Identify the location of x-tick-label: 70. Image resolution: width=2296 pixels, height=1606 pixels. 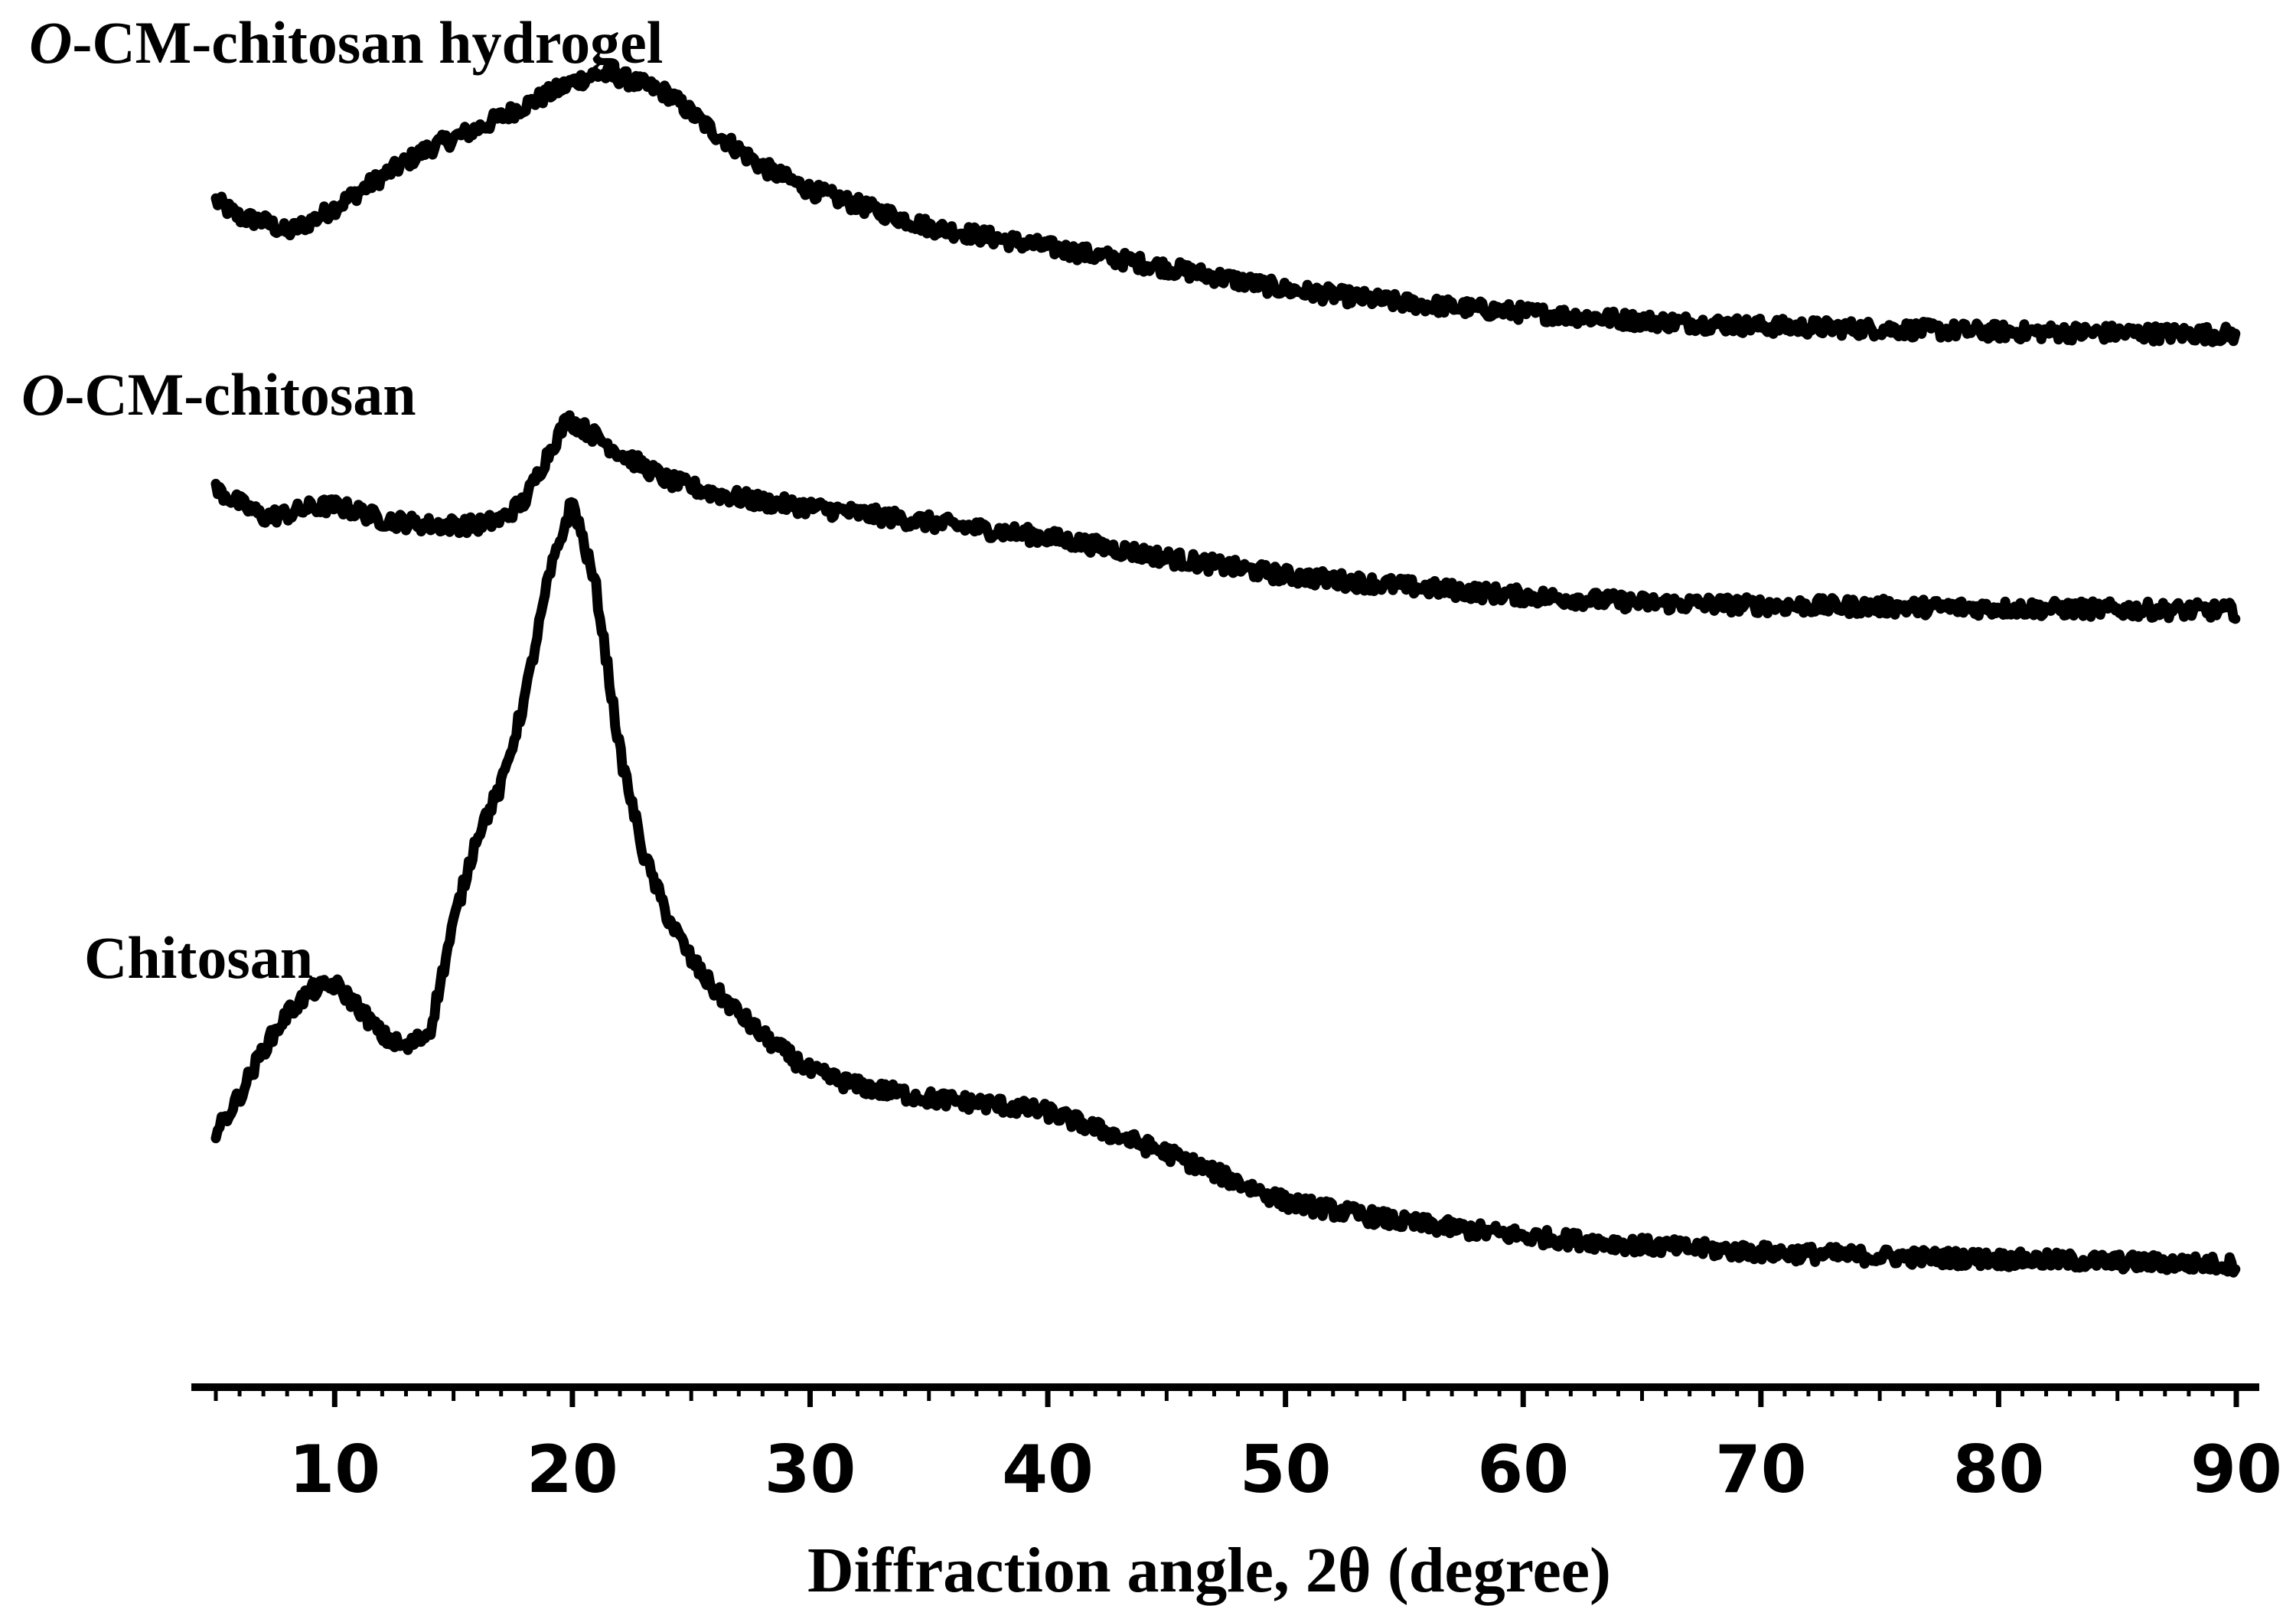
(1761, 1470).